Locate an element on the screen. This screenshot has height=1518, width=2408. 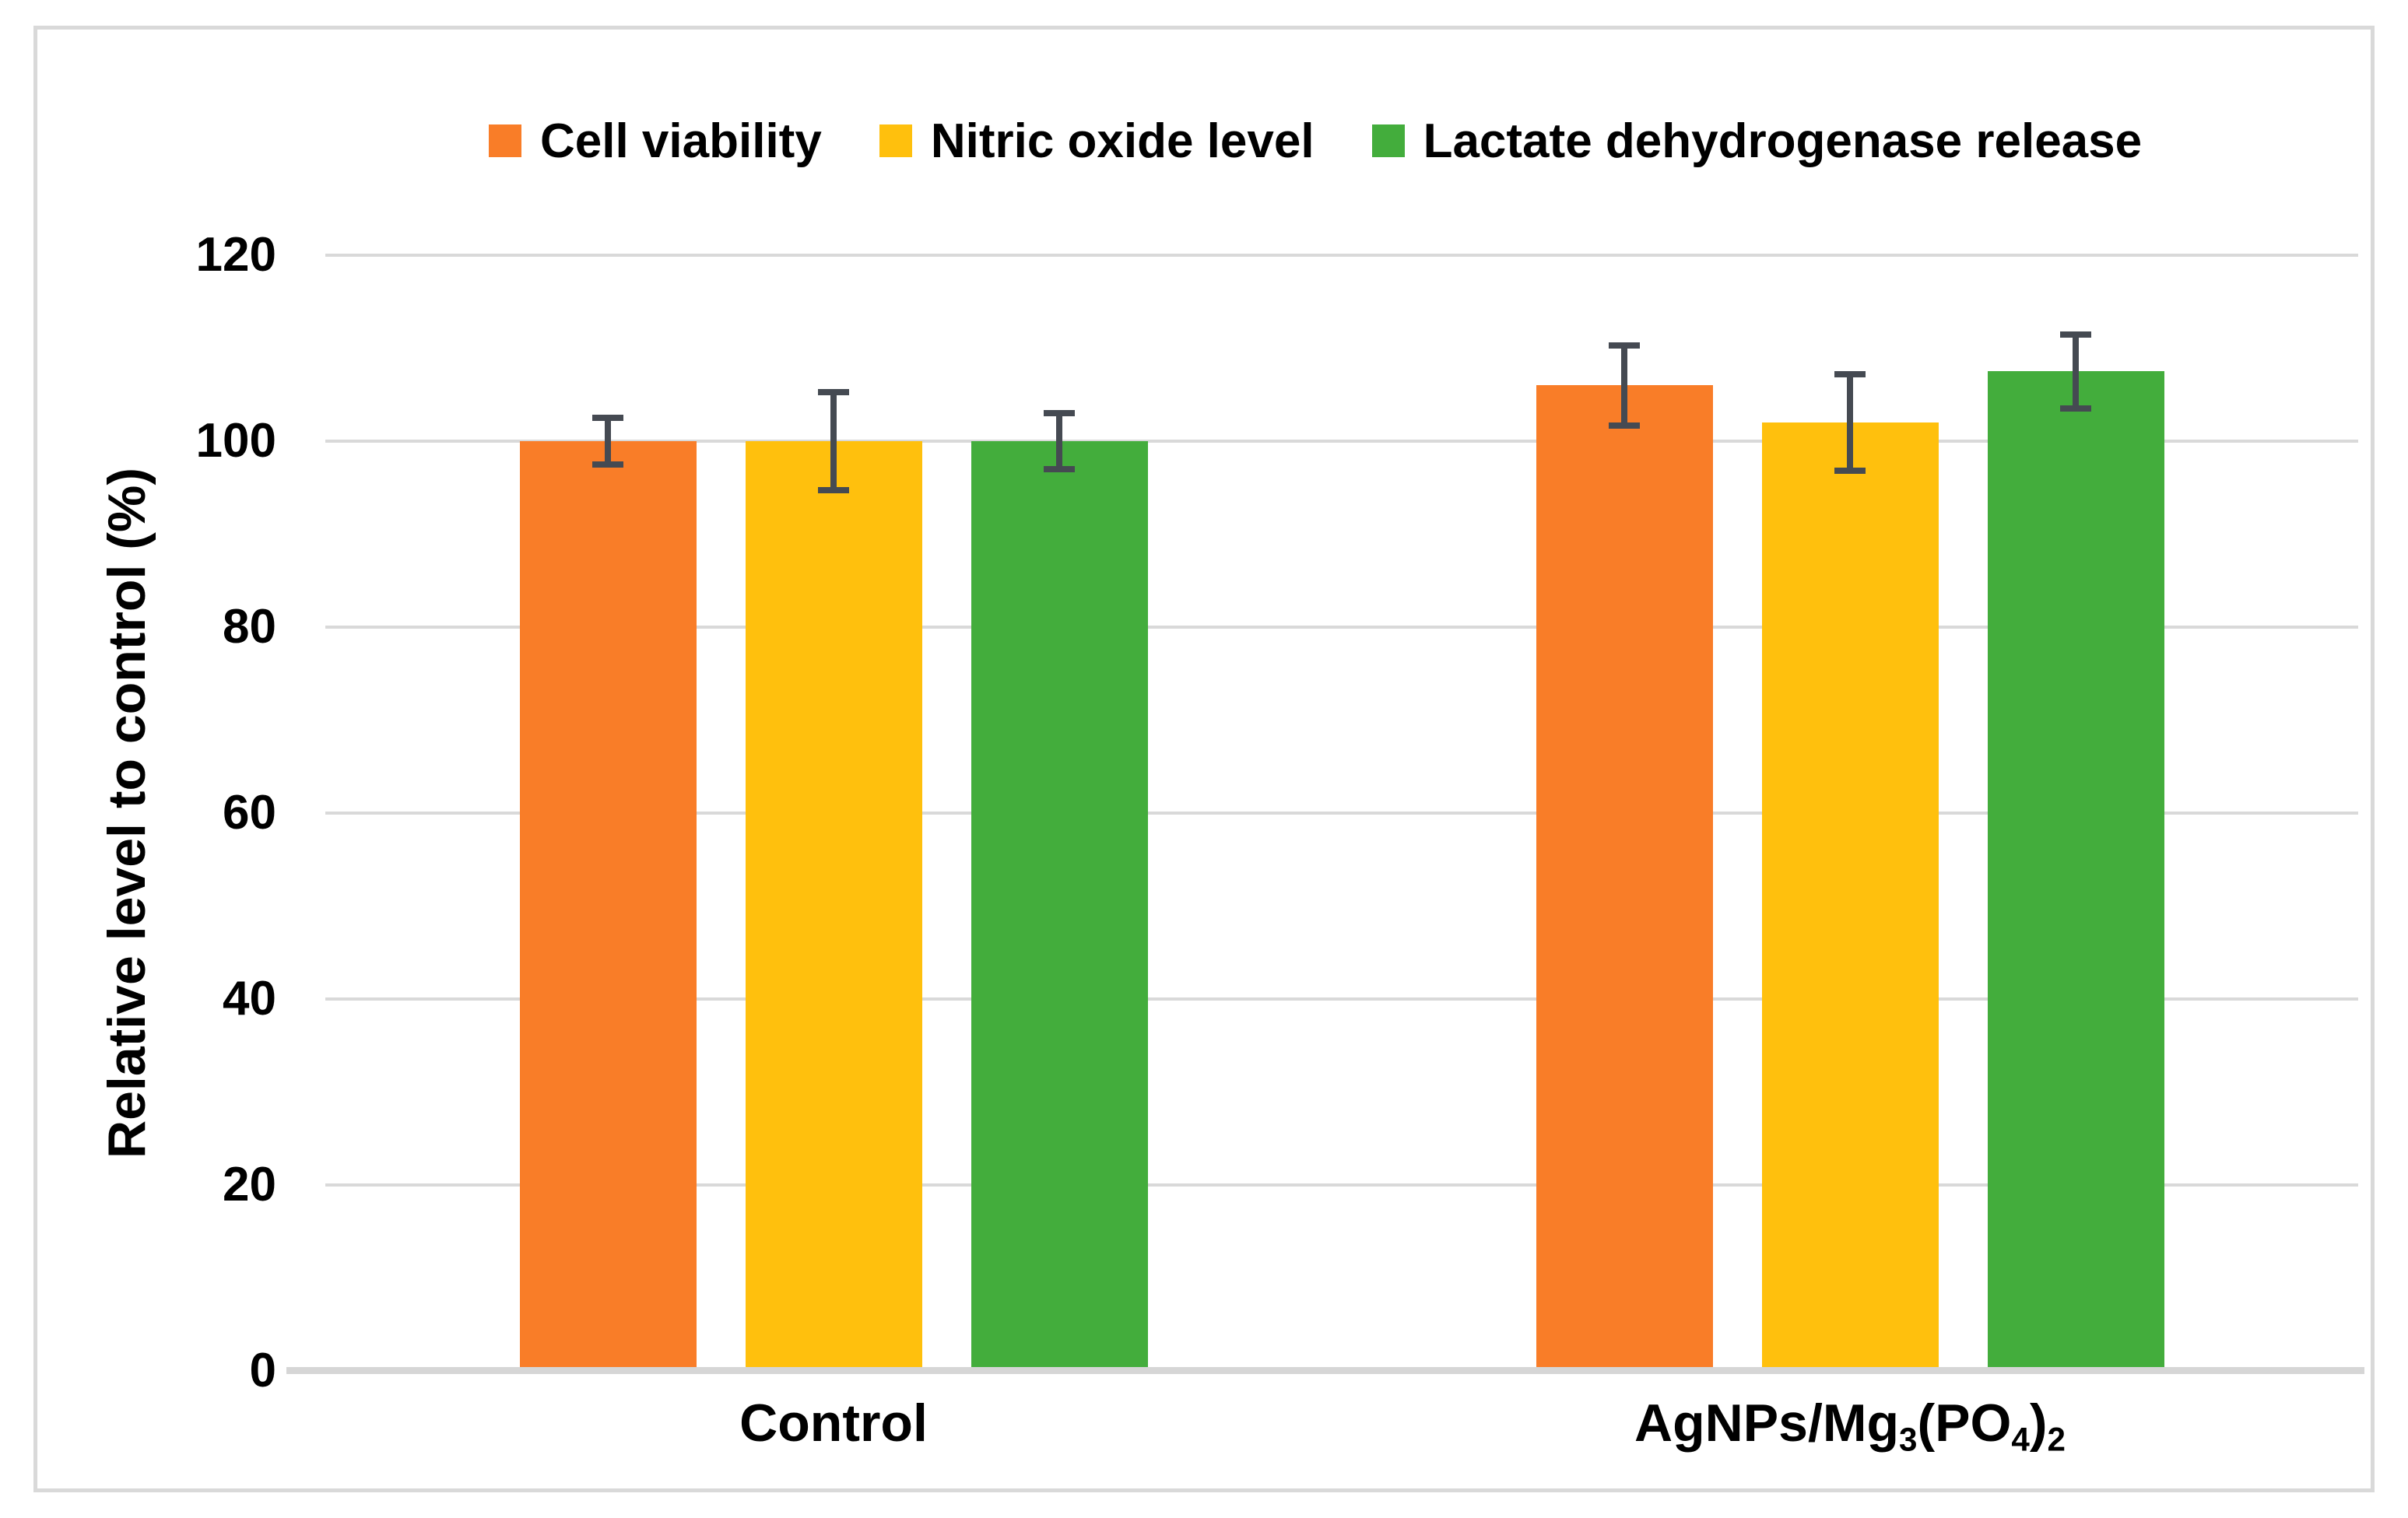
y-tick-label: 100 is located at coordinates (235, 441).